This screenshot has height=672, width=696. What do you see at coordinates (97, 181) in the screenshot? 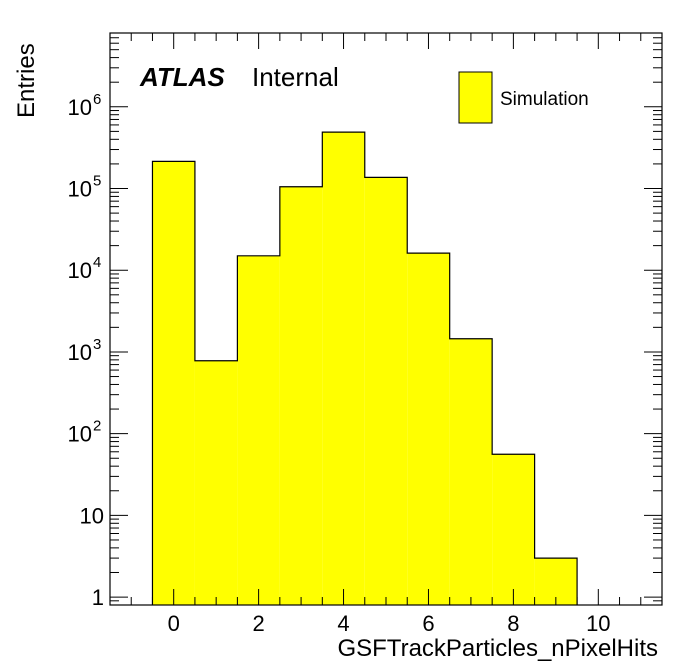
I see `y-tick-exponent: 5` at bounding box center [97, 181].